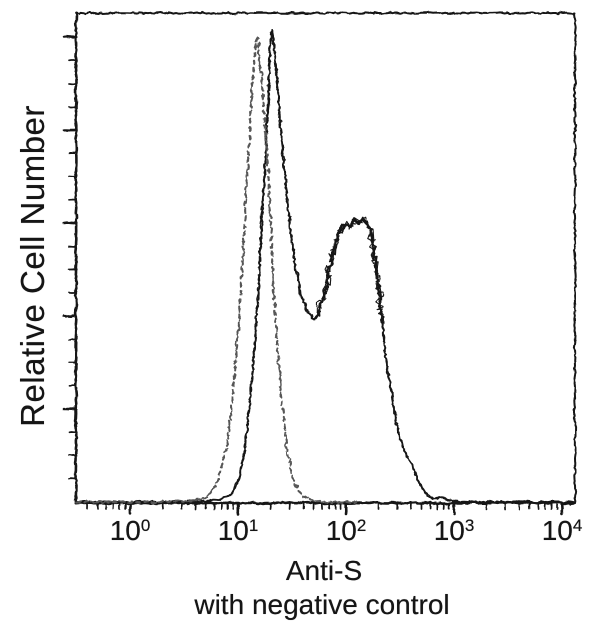 The height and width of the screenshot is (627, 600). What do you see at coordinates (32, 266) in the screenshot?
I see `y-axis-label: Relative Cell Number` at bounding box center [32, 266].